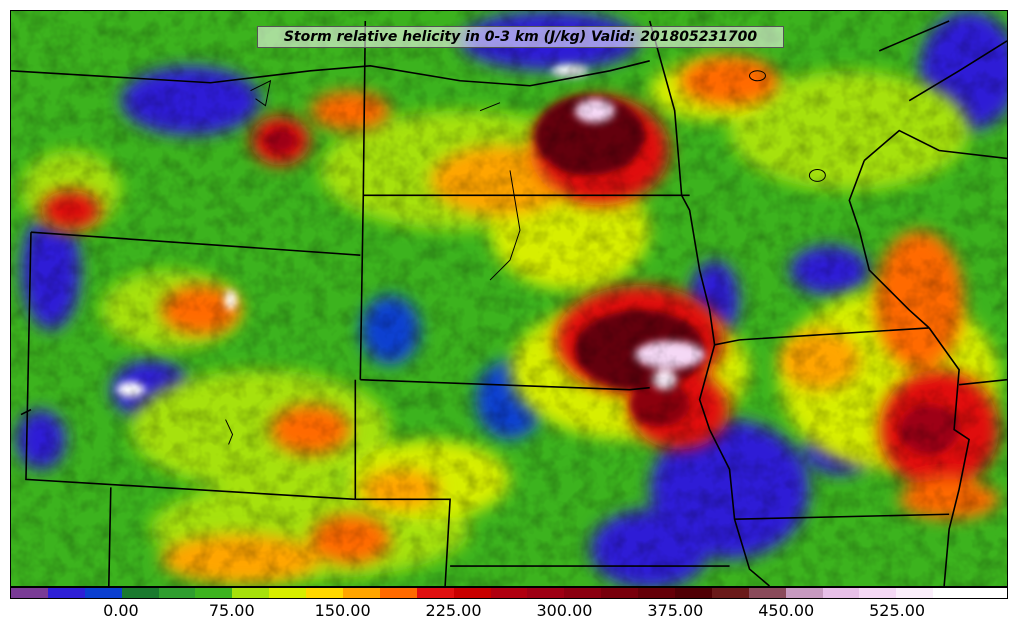 The width and height of the screenshot is (1018, 633). What do you see at coordinates (786, 610) in the screenshot?
I see `colorbar-tick-label: 450.00` at bounding box center [786, 610].